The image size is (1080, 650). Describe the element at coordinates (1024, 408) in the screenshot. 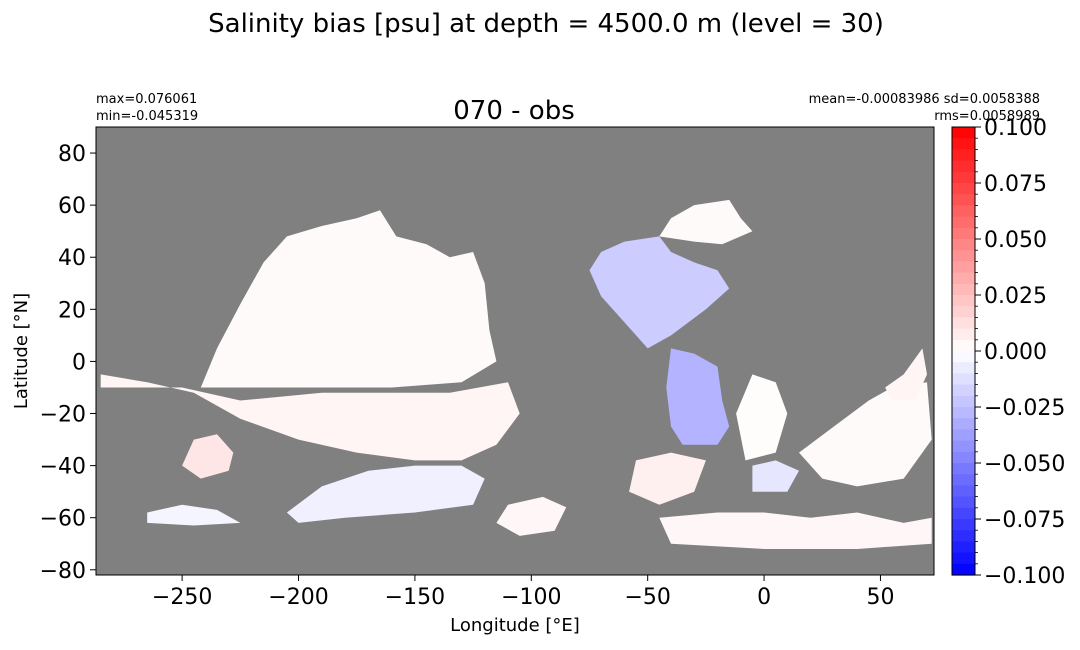

I see `colorbar-tick-label: −0.025` at that location.